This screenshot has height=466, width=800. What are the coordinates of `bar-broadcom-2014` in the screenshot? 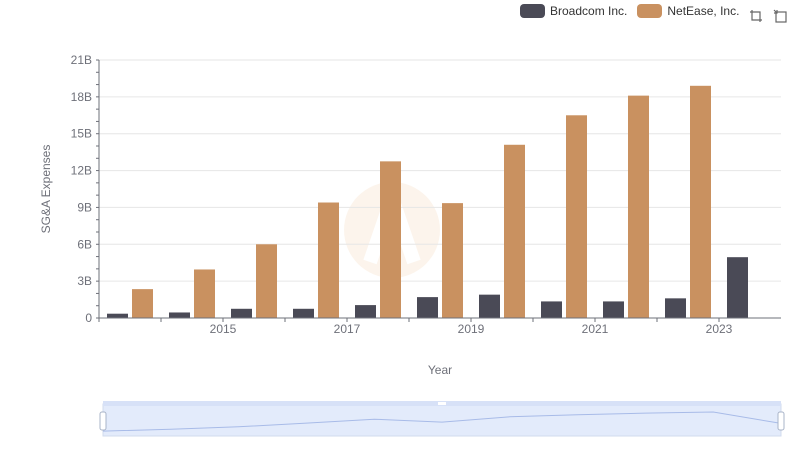 It's located at (117, 315).